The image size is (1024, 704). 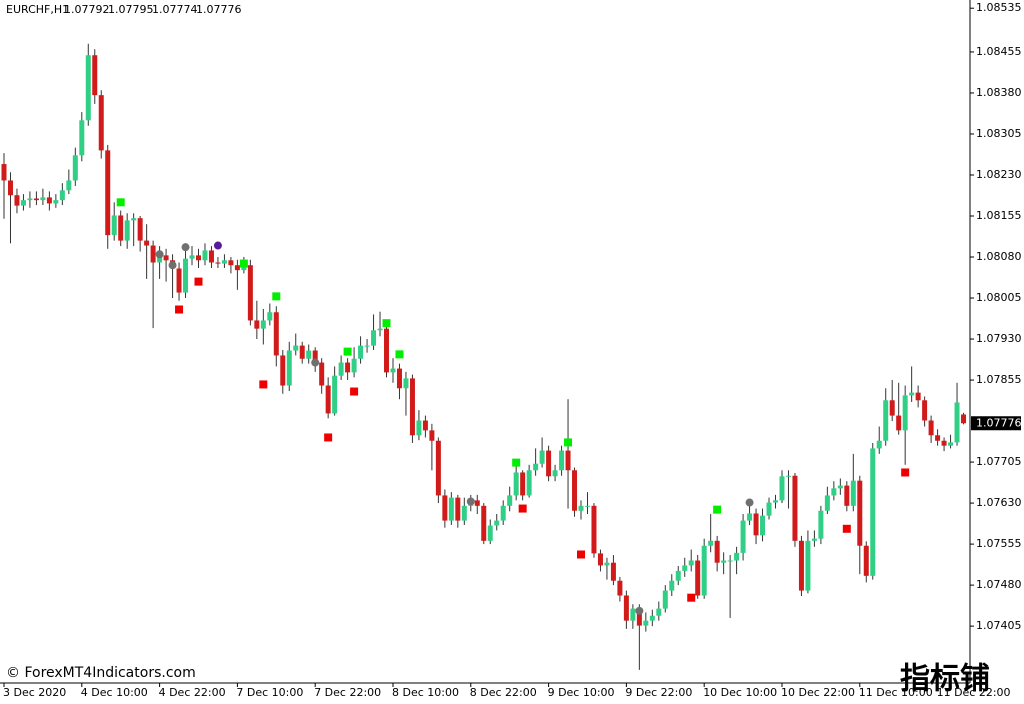 I want to click on x-tick-label: 7 Dec 10:00, so click(x=269, y=692).